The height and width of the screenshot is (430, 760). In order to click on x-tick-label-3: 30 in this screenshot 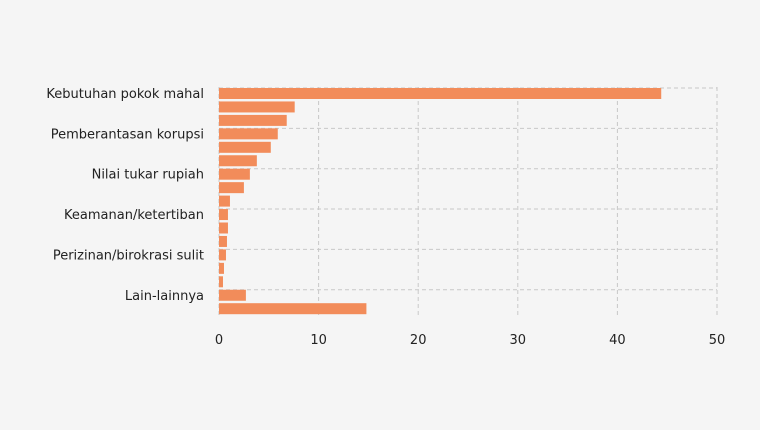, I will do `click(518, 340)`.